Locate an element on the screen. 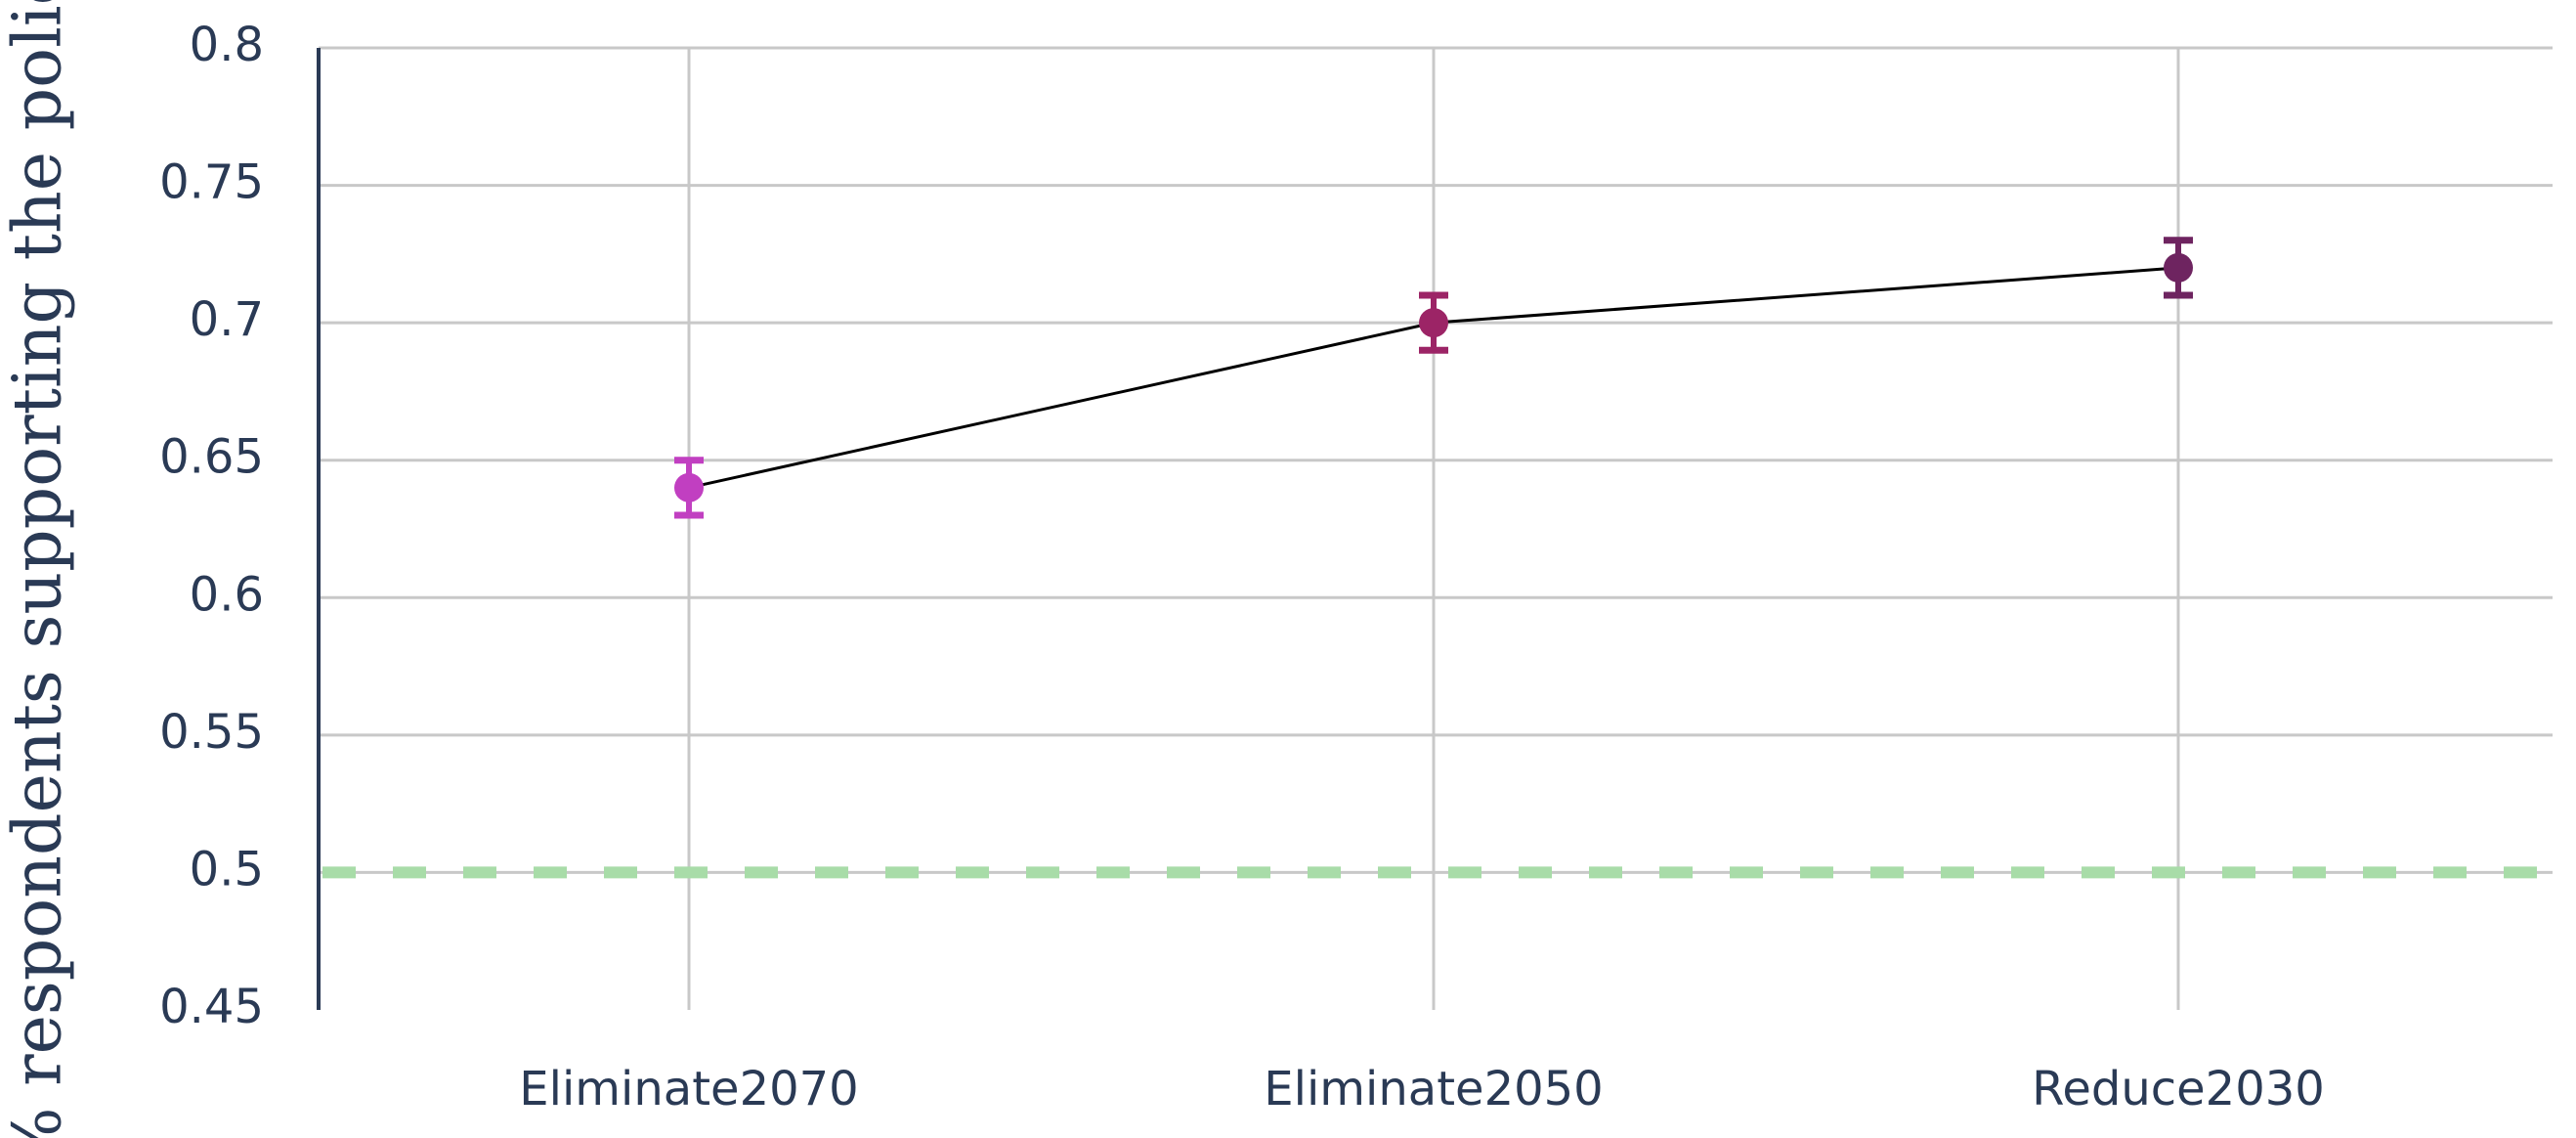 This screenshot has width=2576, height=1138. y-tick-label-0: 0.45 is located at coordinates (211, 1007).